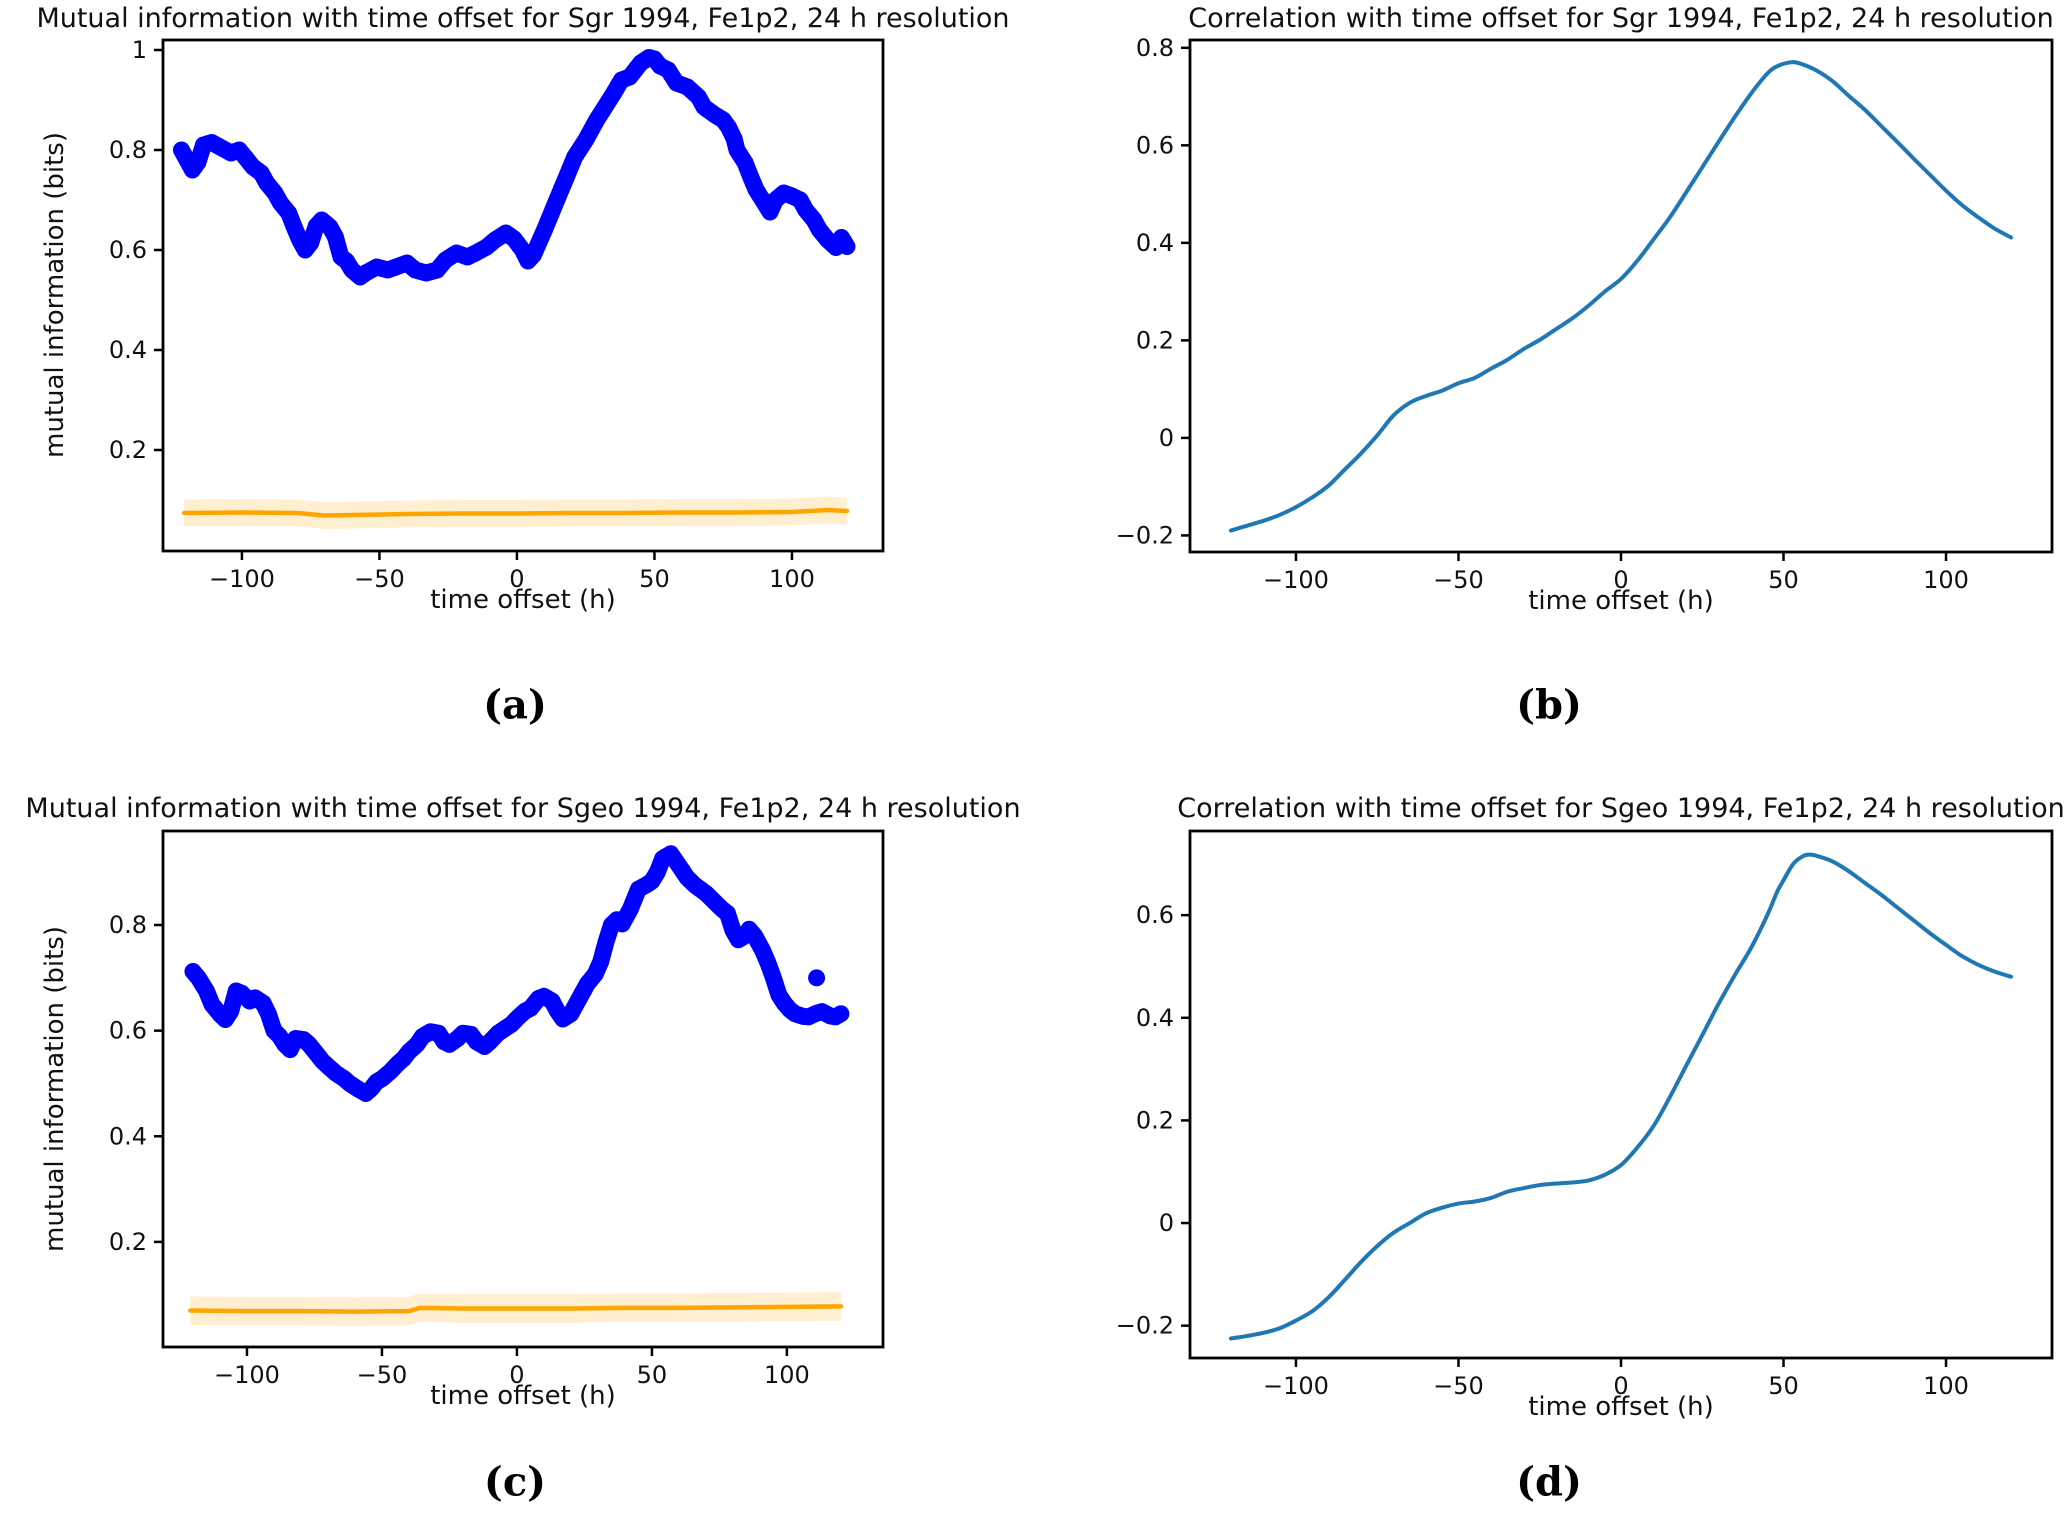 This screenshot has width=2067, height=1523. I want to click on chart-d-ytick: 0.4, so click(1155, 1018).